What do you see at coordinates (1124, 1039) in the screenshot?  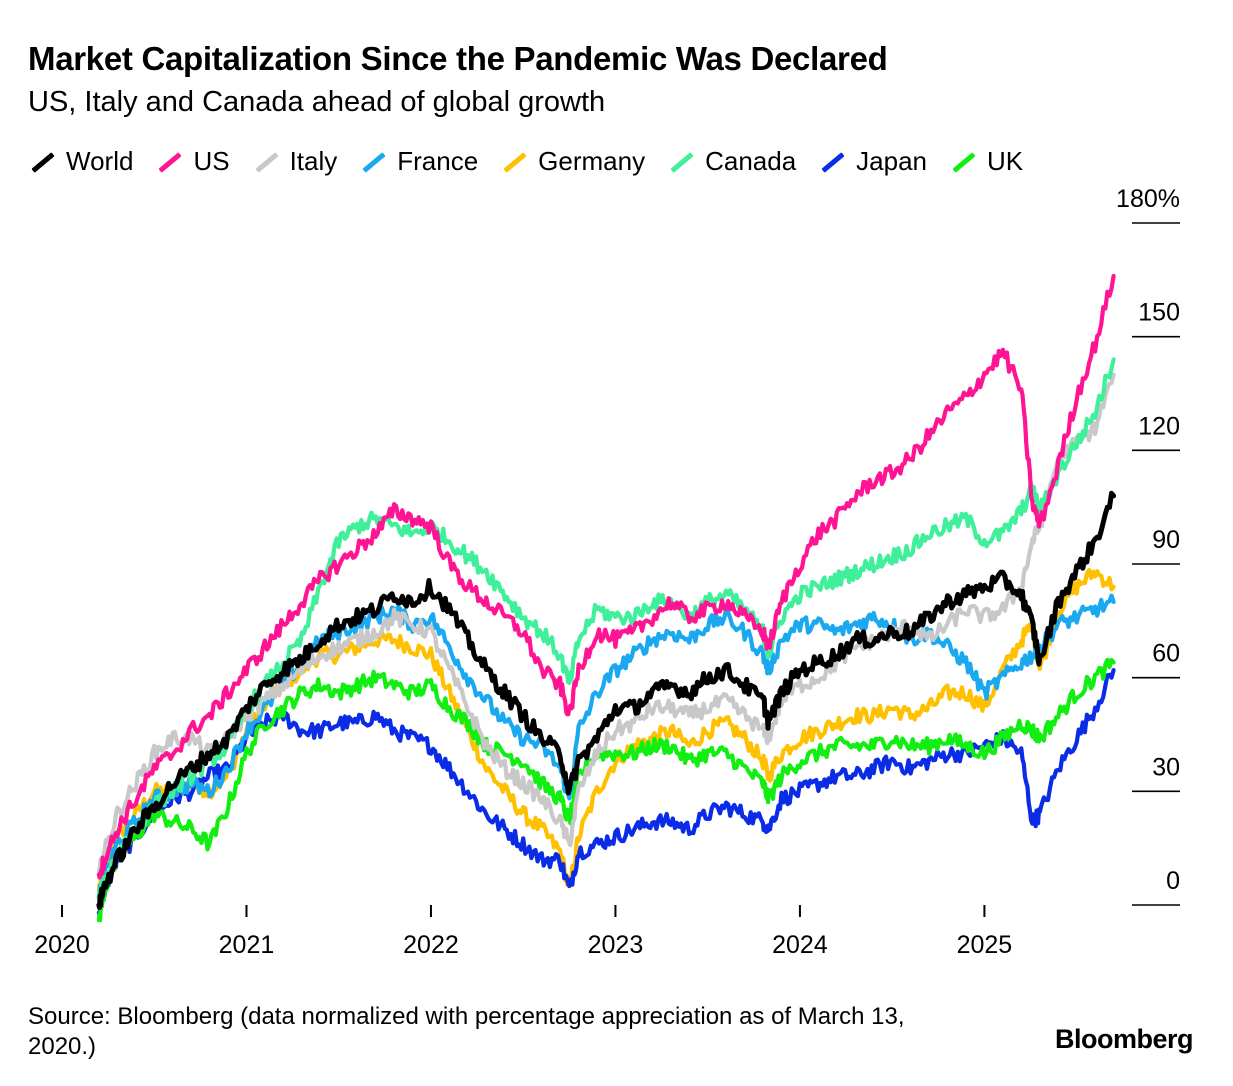 I see `bloomberg-logo: Bloomberg` at bounding box center [1124, 1039].